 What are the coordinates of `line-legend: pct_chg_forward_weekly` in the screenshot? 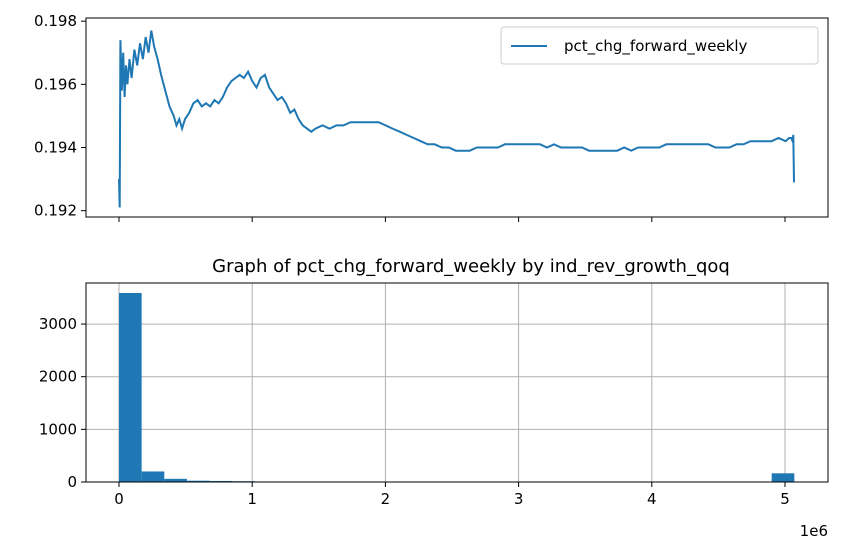 It's located at (659, 45).